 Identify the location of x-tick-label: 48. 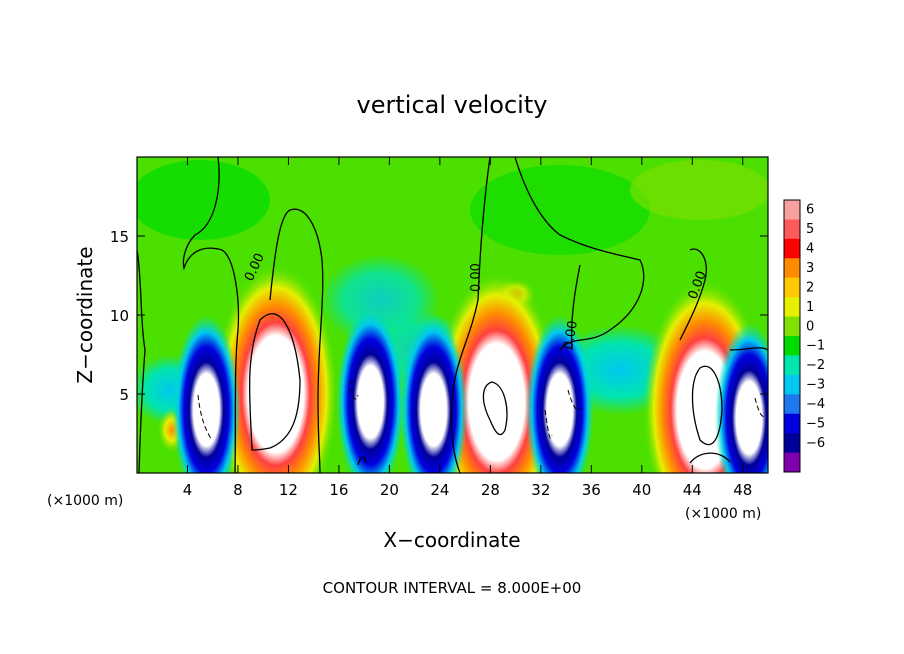
(742, 490).